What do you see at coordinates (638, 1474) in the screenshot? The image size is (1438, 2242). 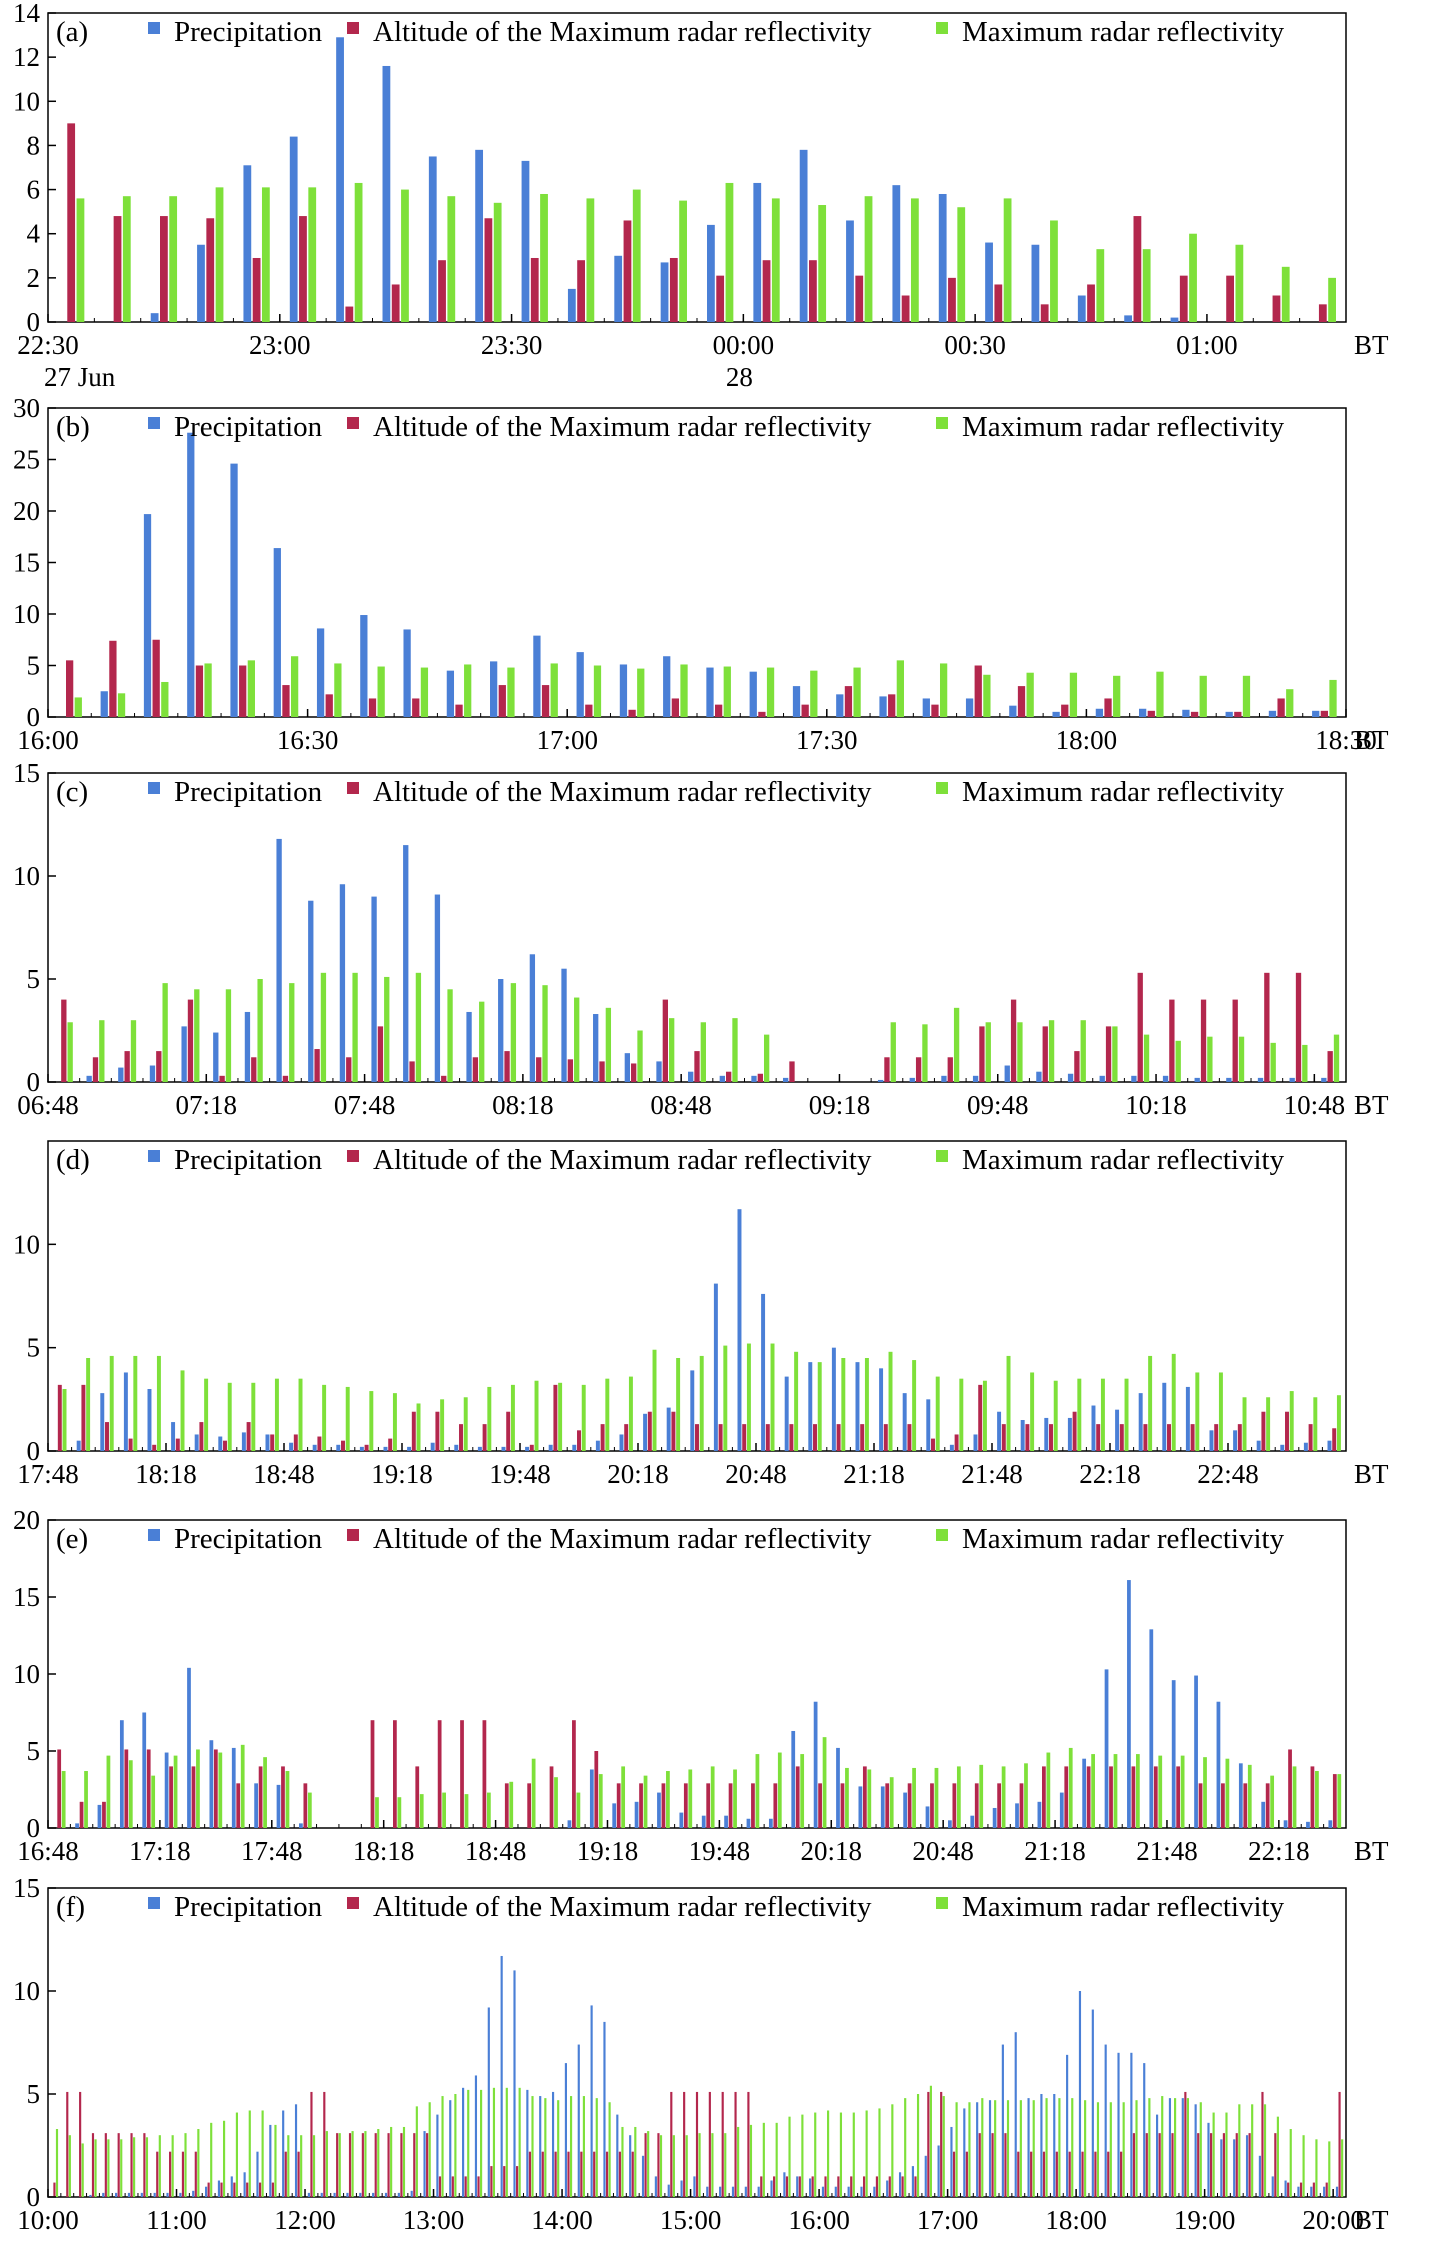 I see `x-tick-label: 20:18` at bounding box center [638, 1474].